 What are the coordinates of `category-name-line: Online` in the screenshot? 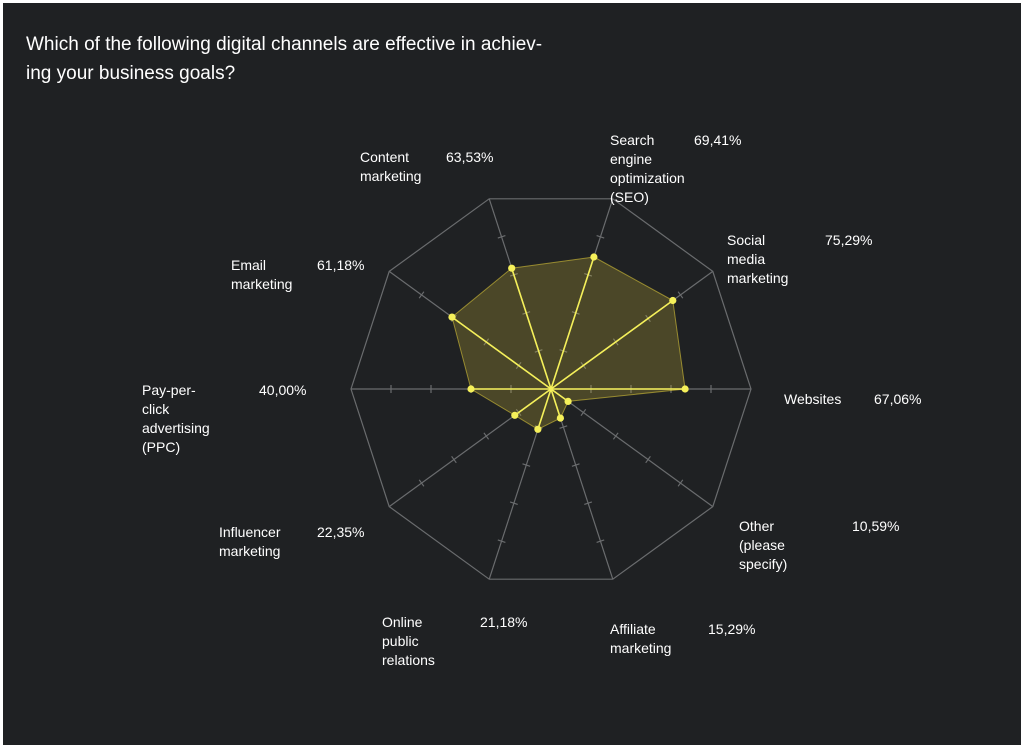 It's located at (402, 622).